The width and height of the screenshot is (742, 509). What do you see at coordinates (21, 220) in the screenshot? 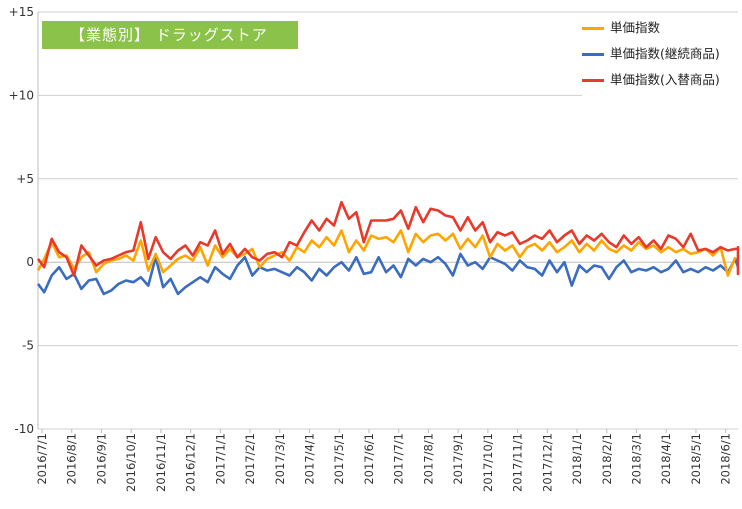
I see `y-axis-ticks: -10 -5 0 +5 +10 +15` at bounding box center [21, 220].